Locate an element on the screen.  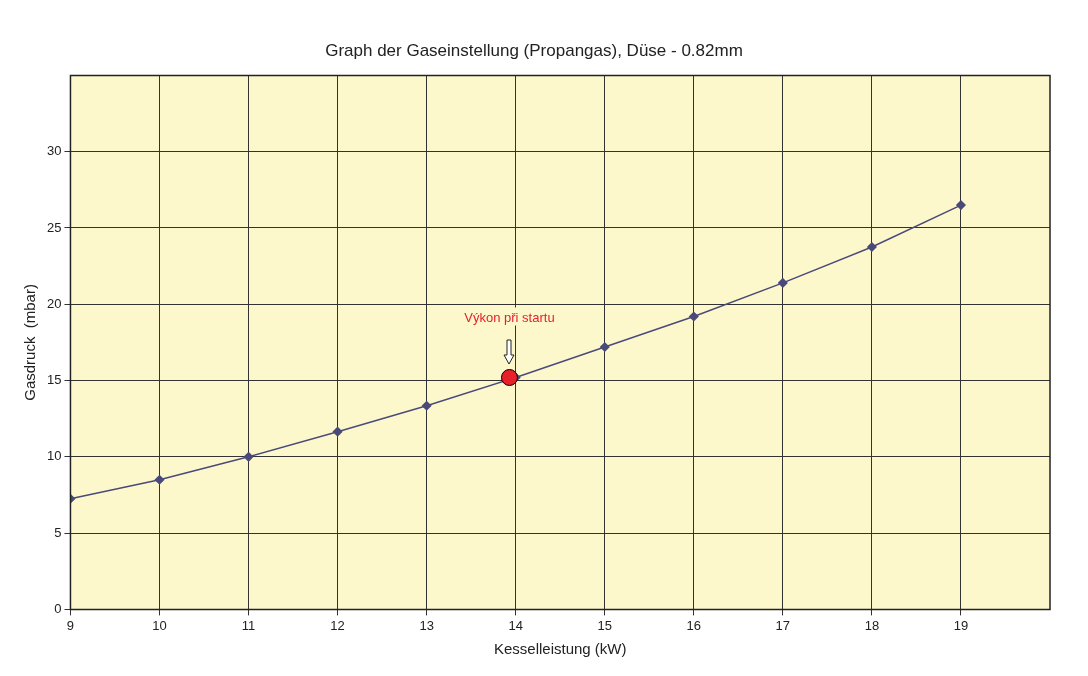
chart-title: Graph der Gaseinstellung (Propangas), Düse - 0.82mm is located at coordinates (534, 50).